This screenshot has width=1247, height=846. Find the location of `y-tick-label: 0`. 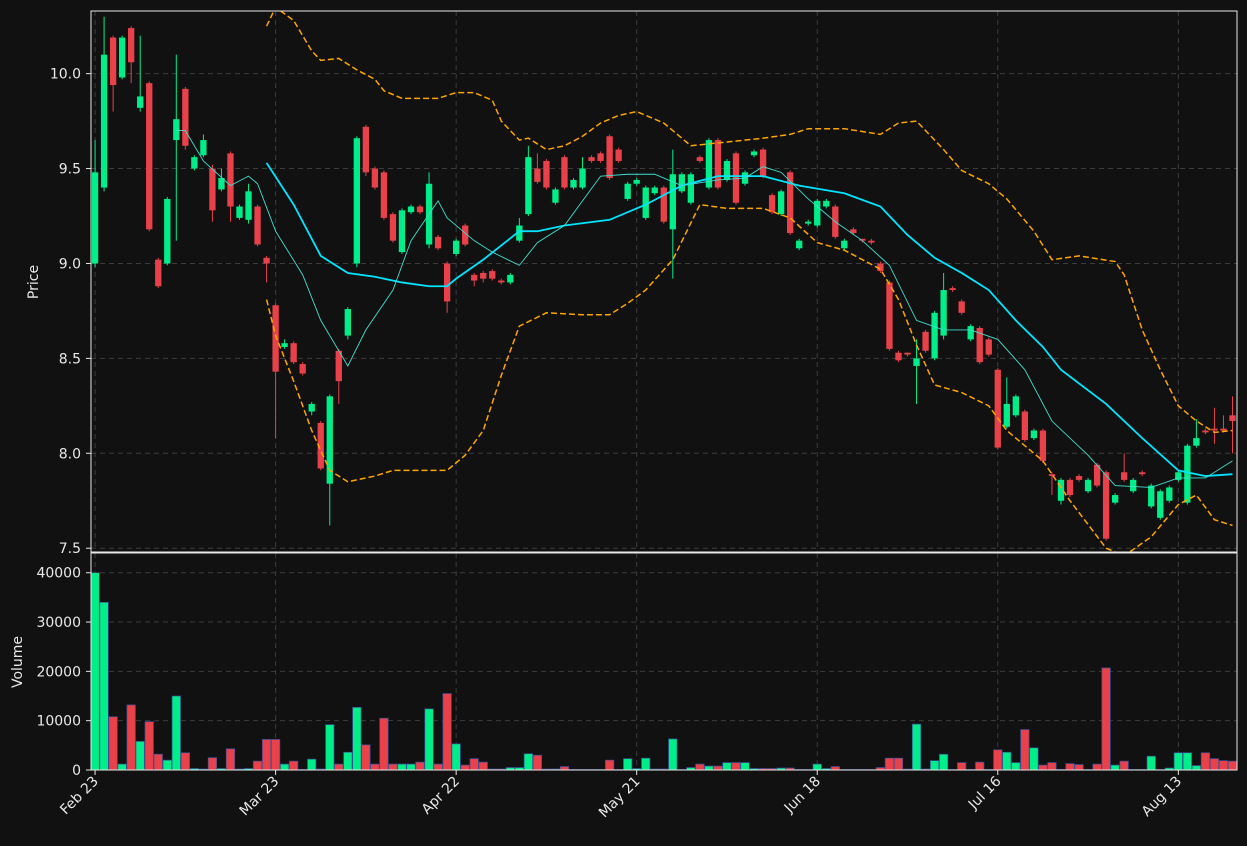

y-tick-label: 0 is located at coordinates (76, 771).